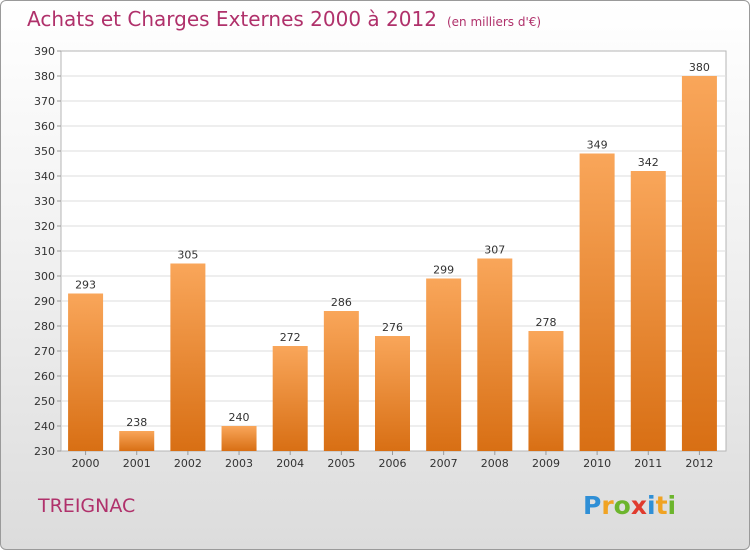 Image resolution: width=750 pixels, height=550 pixels. Describe the element at coordinates (545, 322) in the screenshot. I see `value-label-2009: 278` at that location.